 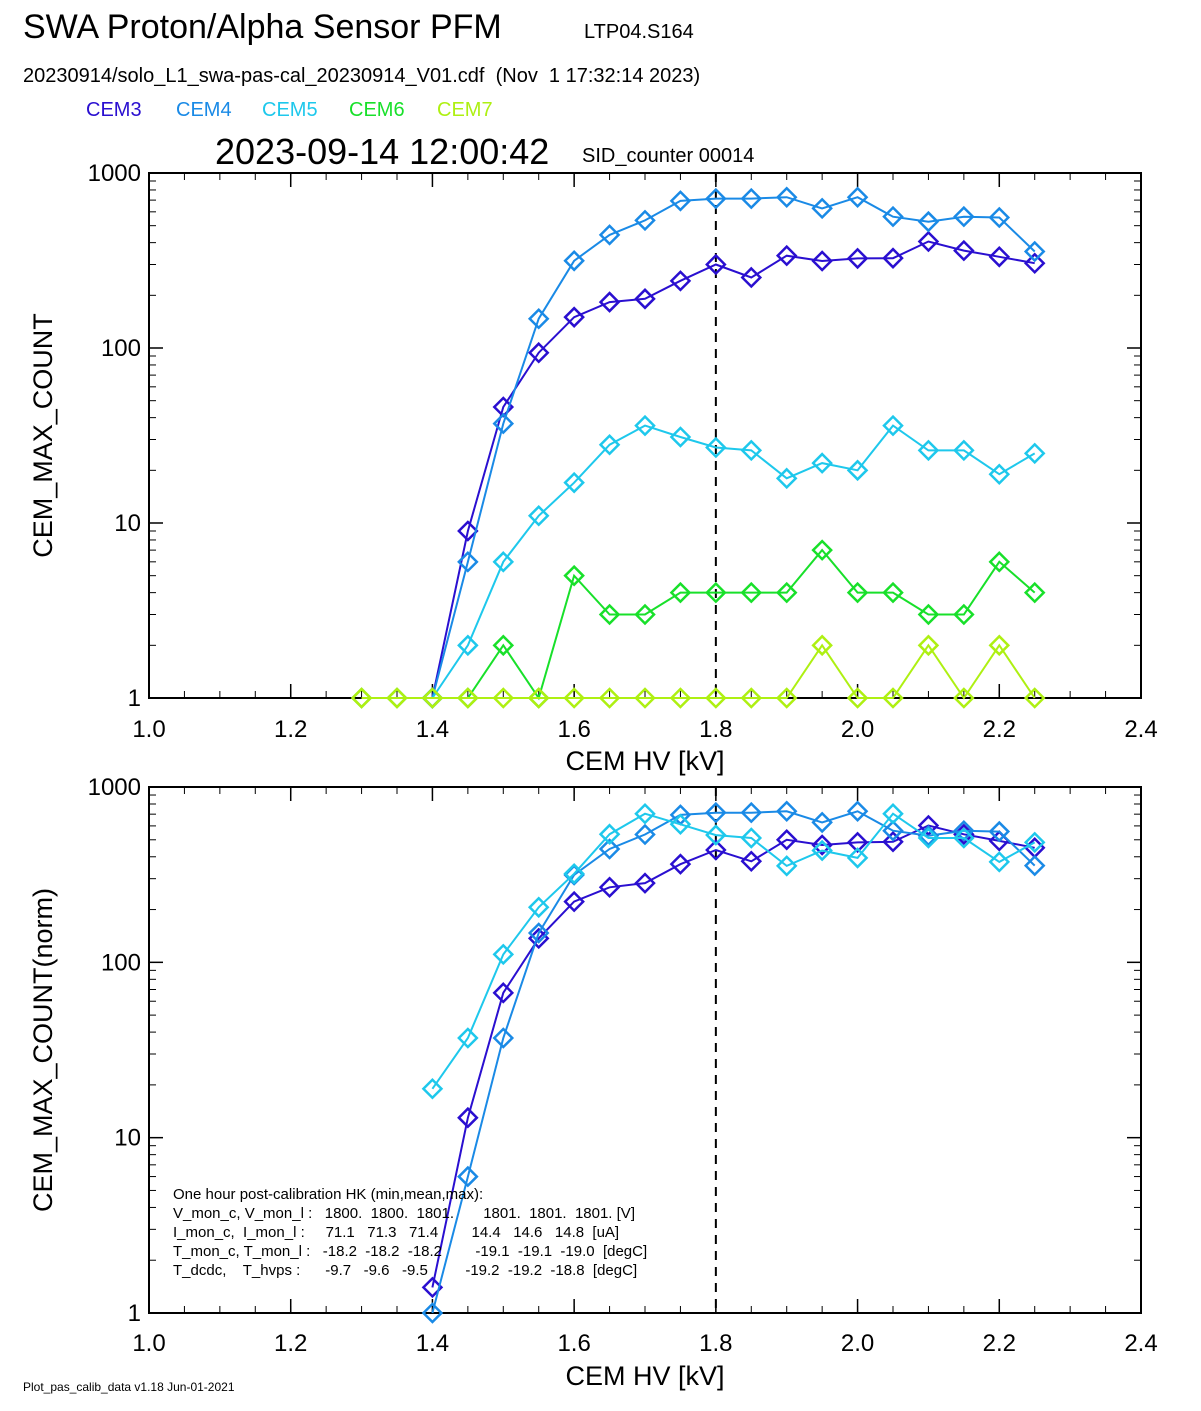 What do you see at coordinates (857, 729) in the screenshot?
I see `x-tick-label: 2.0` at bounding box center [857, 729].